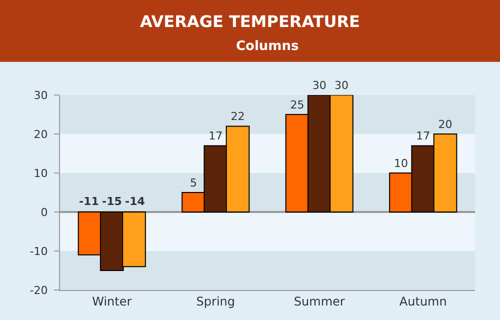  Describe the element at coordinates (193, 183) in the screenshot. I see `data-label: 5` at that location.